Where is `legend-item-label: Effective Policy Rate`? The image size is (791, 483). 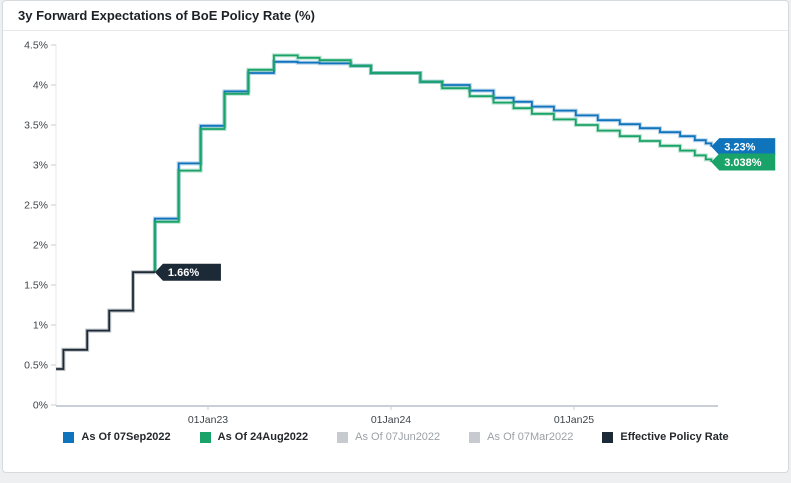
legend-item-label: Effective Policy Rate is located at coordinates (674, 437).